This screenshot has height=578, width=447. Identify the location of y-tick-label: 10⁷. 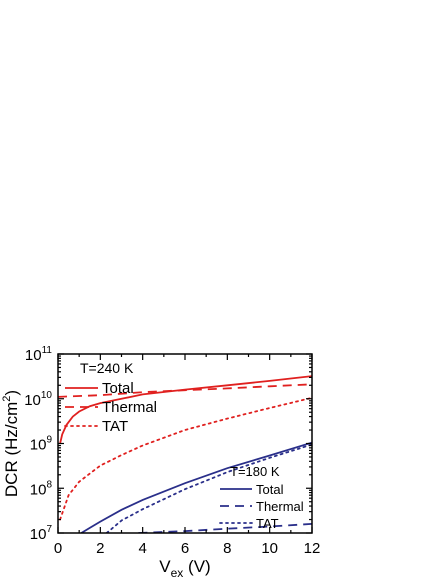
(41, 533).